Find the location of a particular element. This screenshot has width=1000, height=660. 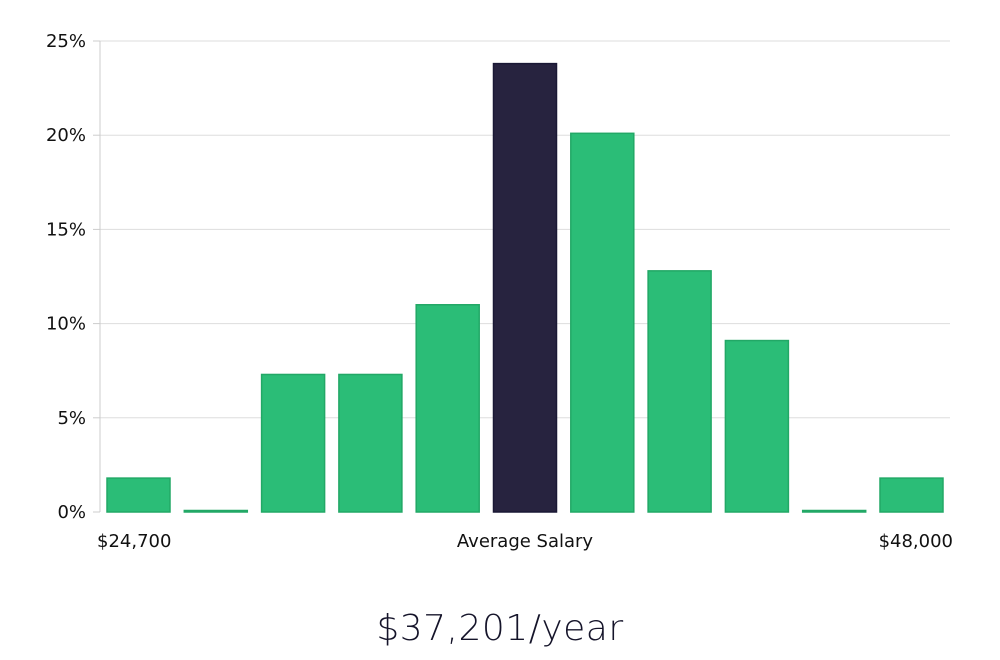

x-labels: $24,700 Average Salary $48,000 is located at coordinates (525, 541).